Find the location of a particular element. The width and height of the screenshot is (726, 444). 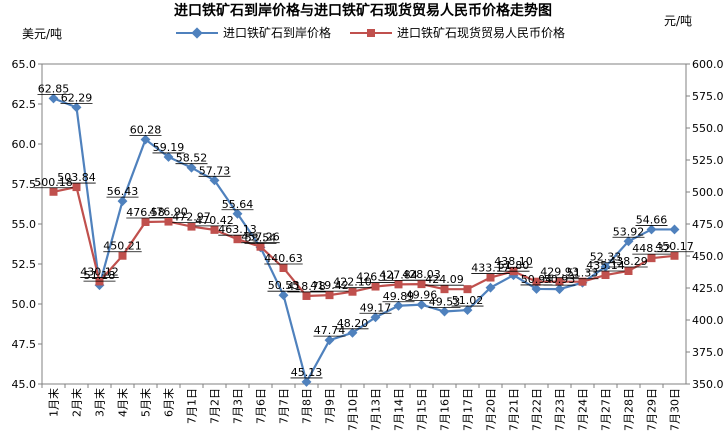

legend-item-cif: 进口铁矿石到岸价格 is located at coordinates (253, 32).